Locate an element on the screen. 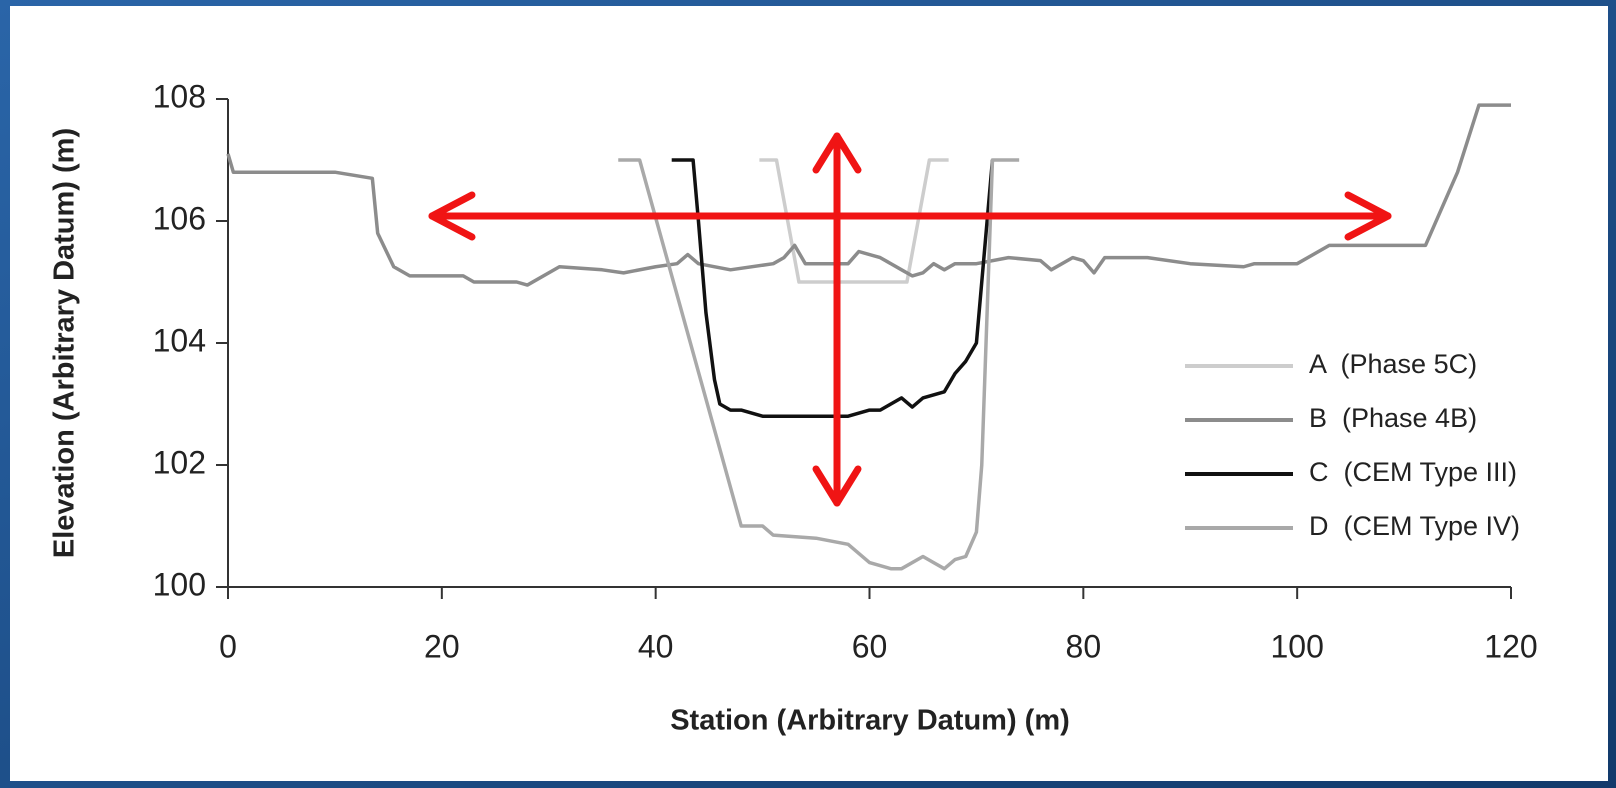  legend-label: C (CEM Type III) is located at coordinates (1413, 472).